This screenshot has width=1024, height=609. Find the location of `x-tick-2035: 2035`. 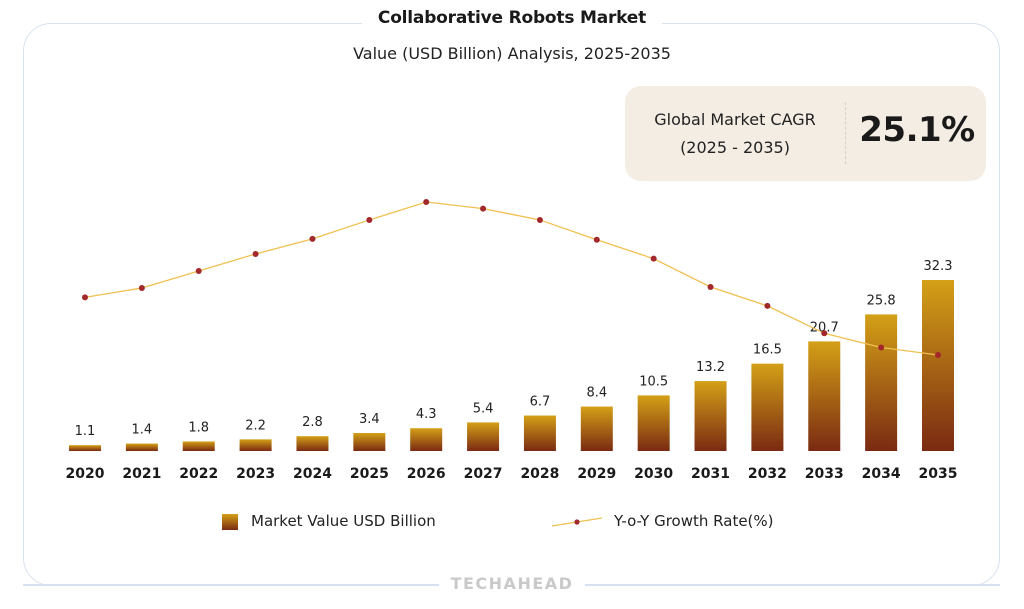

x-tick-2035: 2035 is located at coordinates (938, 474).